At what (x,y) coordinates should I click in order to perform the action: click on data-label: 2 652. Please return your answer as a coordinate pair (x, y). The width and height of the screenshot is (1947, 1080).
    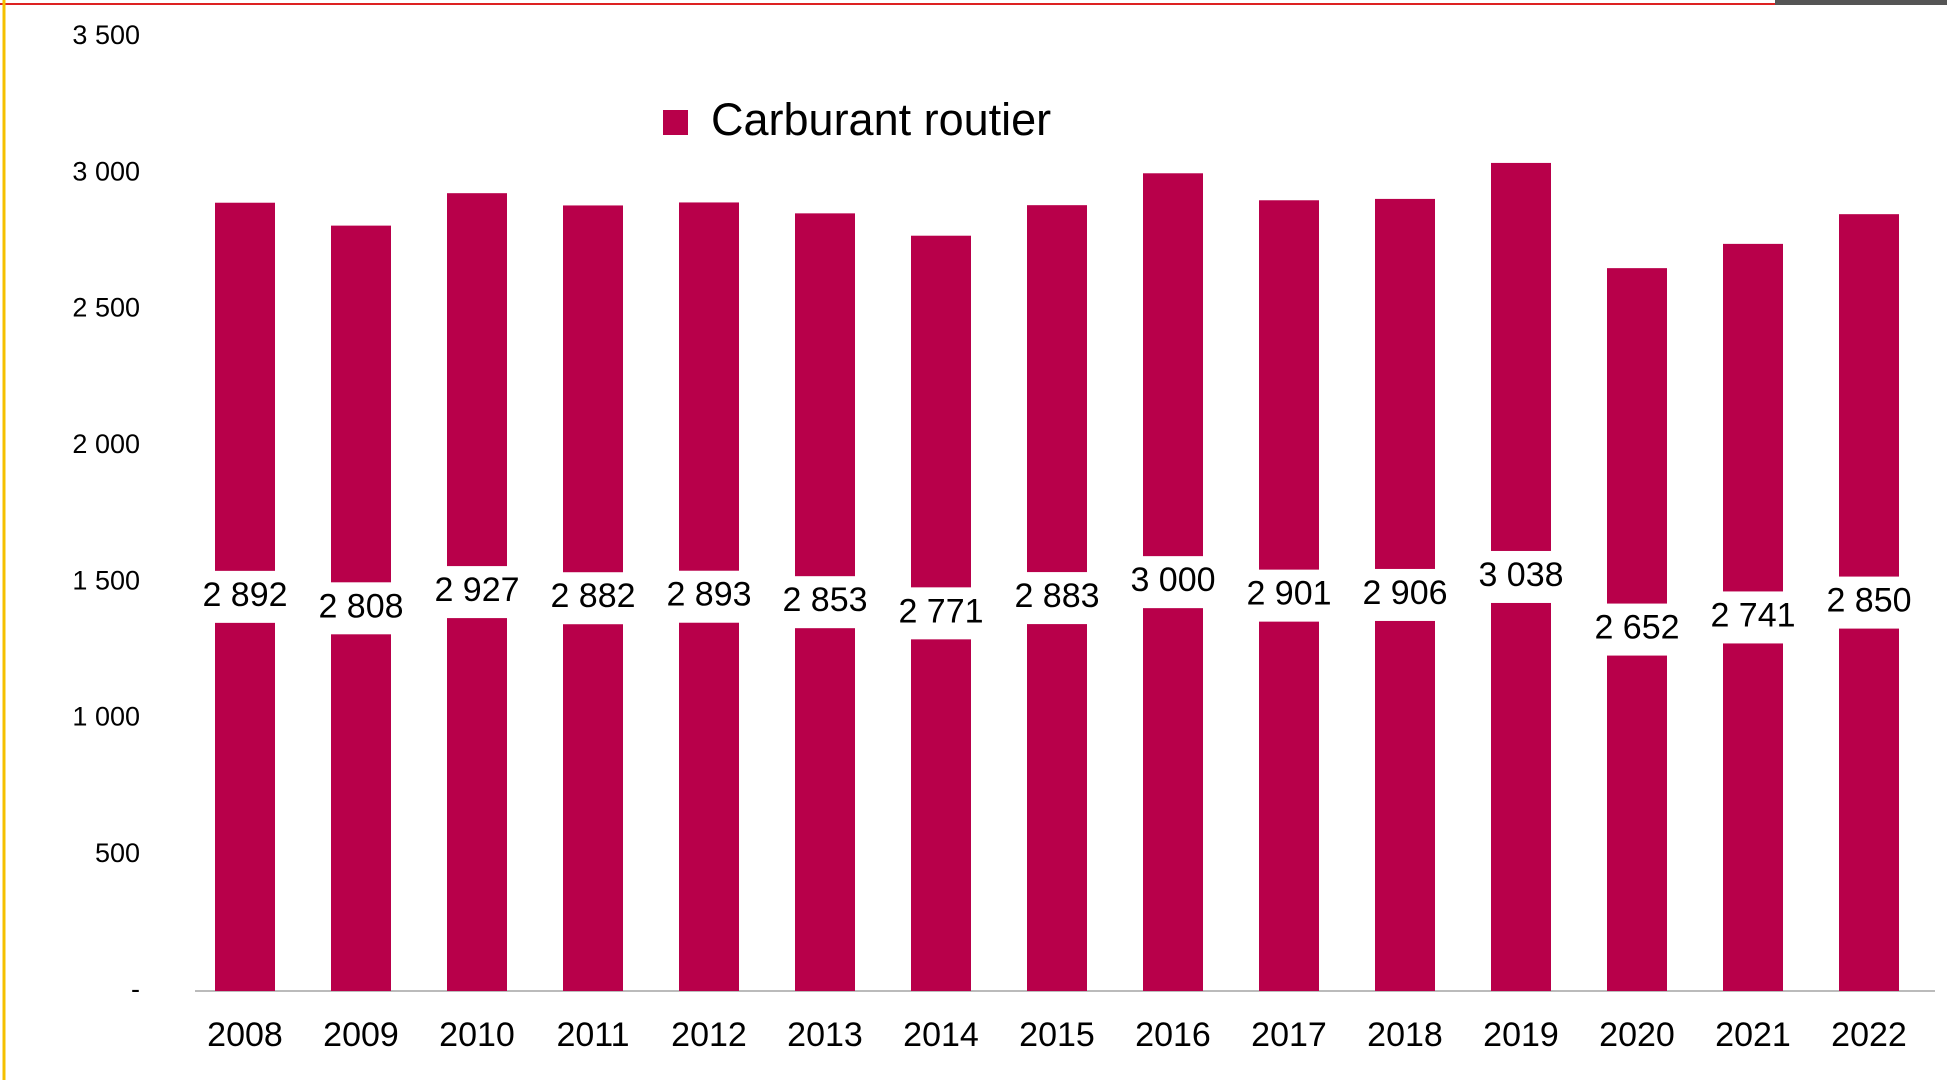
    Looking at the image, I should click on (1636, 628).